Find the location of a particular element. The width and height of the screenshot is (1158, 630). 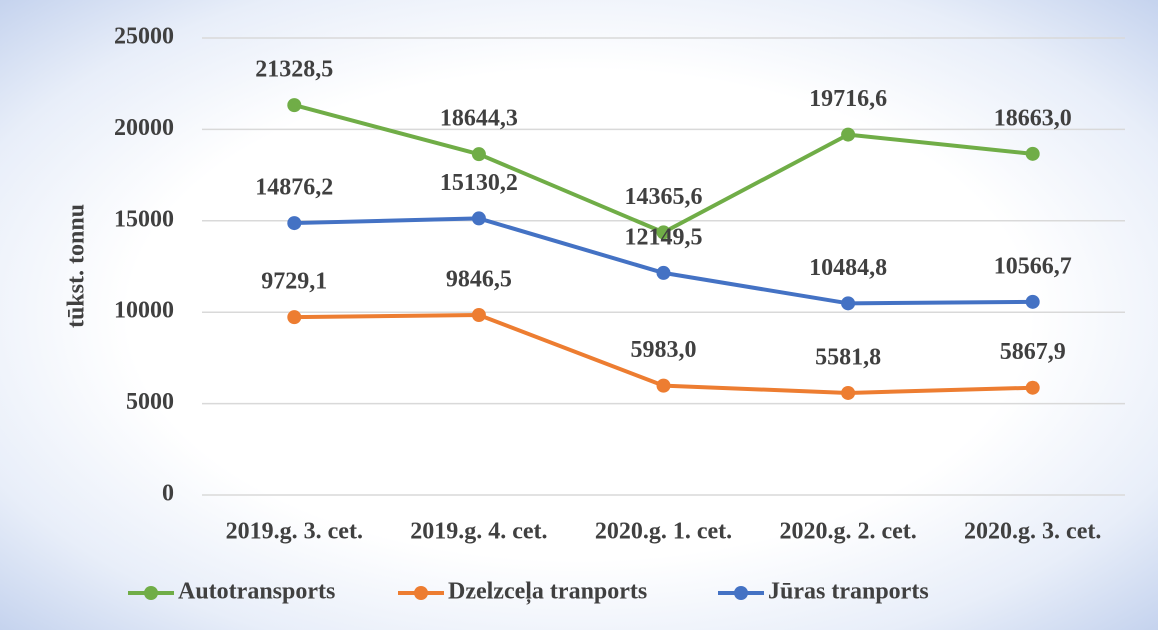

x-tick-label: 2019.g. 4. cet. is located at coordinates (478, 532).